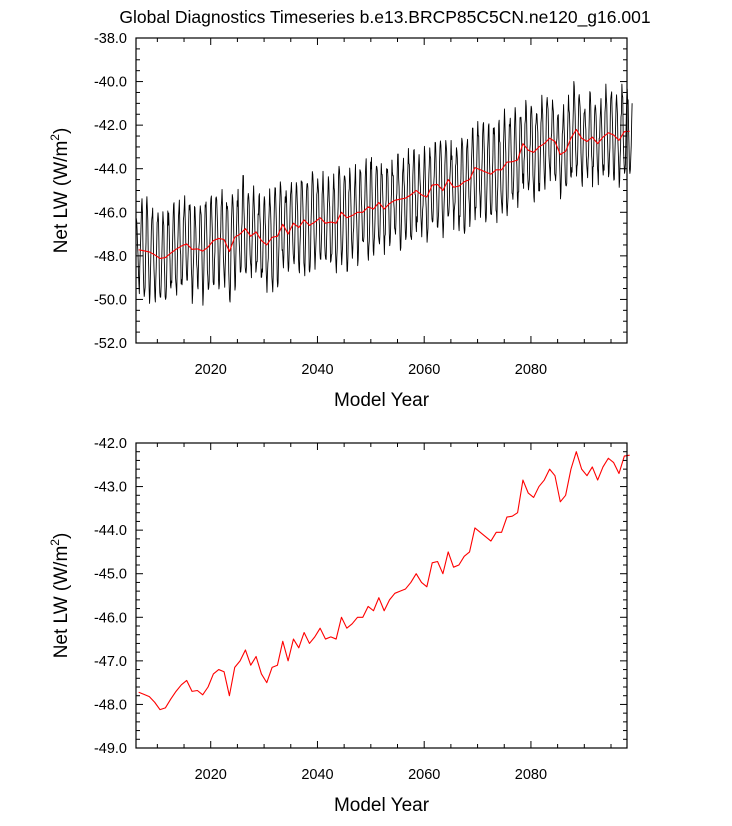  What do you see at coordinates (110, 618) in the screenshot?
I see `bottom-y-tick-label: -46.0` at bounding box center [110, 618].